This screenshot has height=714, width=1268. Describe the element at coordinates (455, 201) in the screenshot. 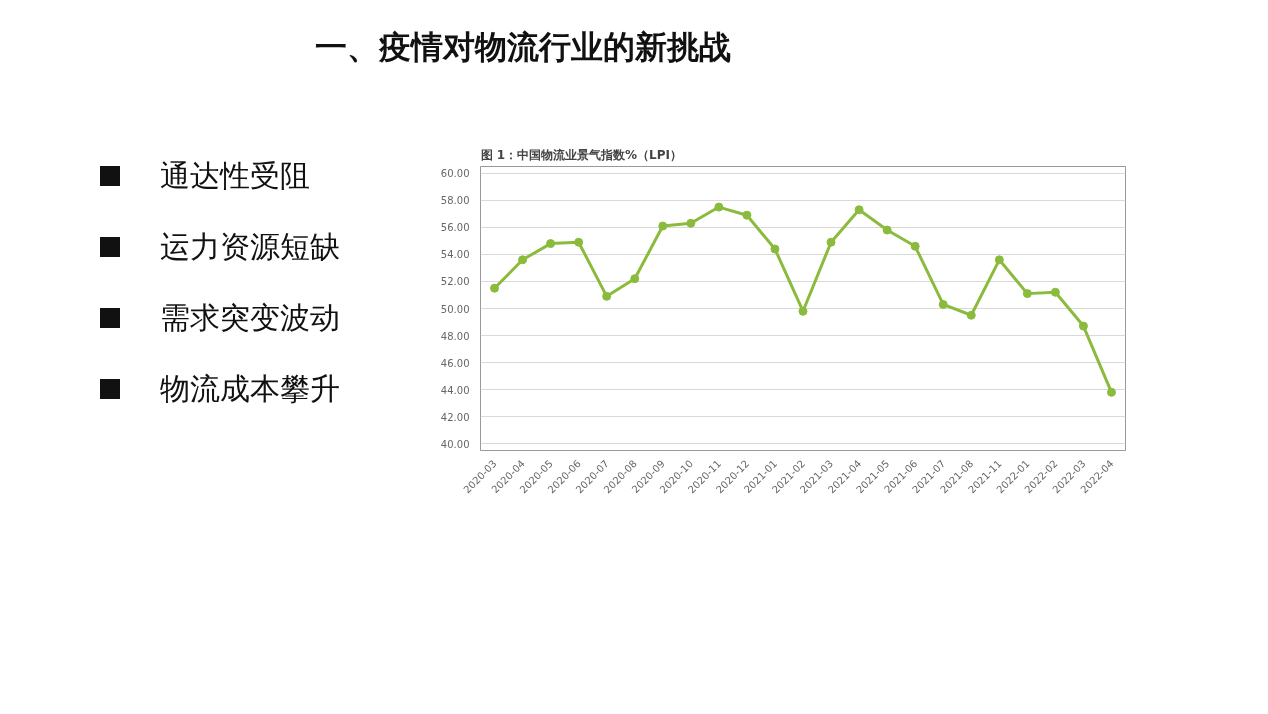

I see `y-tick-label: 58.00` at that location.